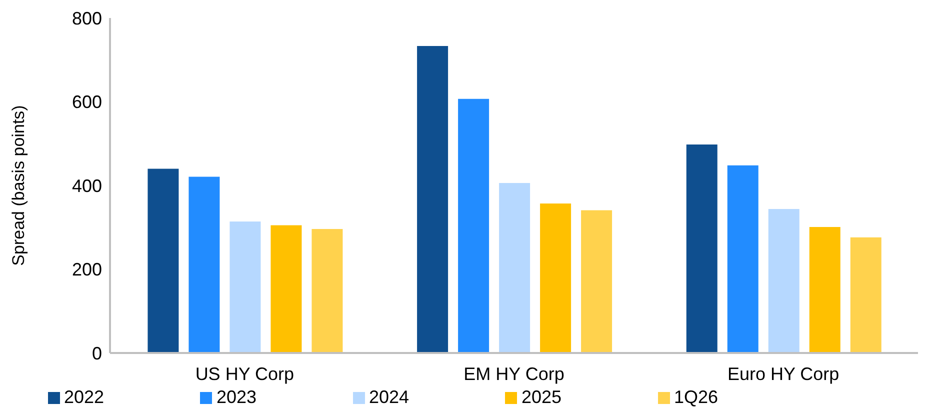 This screenshot has width=926, height=415. Describe the element at coordinates (83, 397) in the screenshot. I see `legend-label: 2022` at that location.